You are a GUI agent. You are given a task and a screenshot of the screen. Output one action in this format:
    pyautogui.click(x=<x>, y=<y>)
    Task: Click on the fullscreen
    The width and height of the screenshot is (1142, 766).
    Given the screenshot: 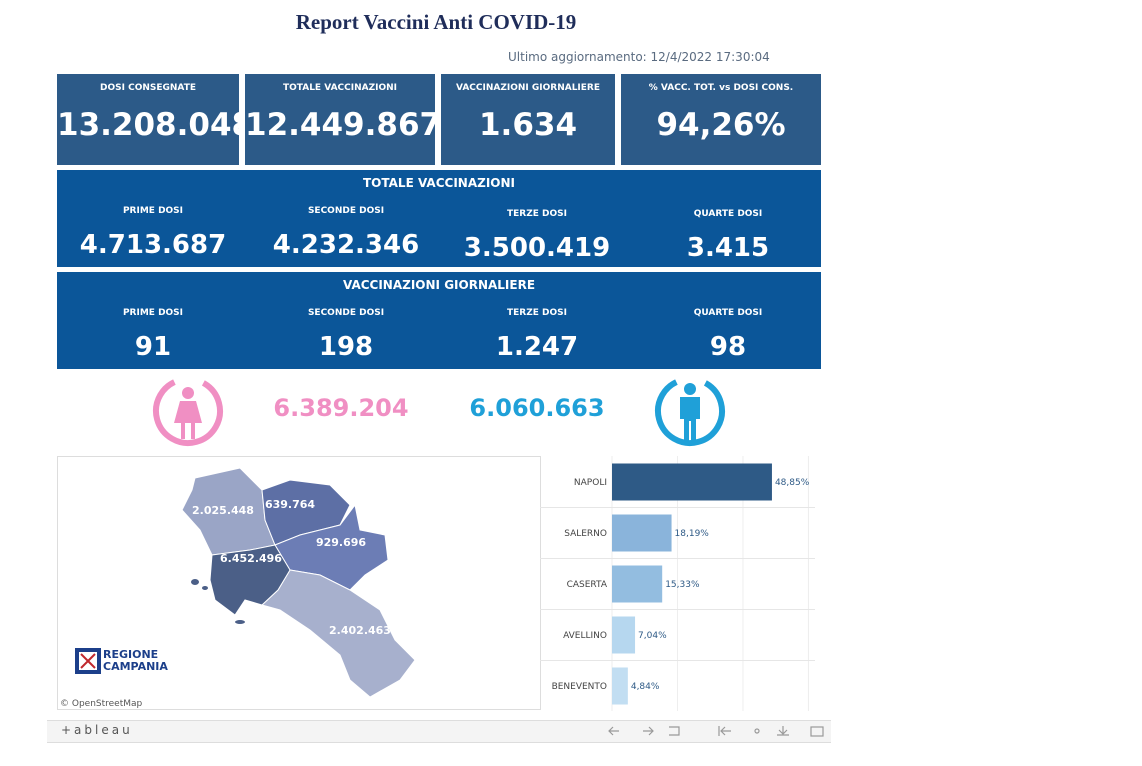 What is the action you would take?
    pyautogui.click(x=817, y=731)
    